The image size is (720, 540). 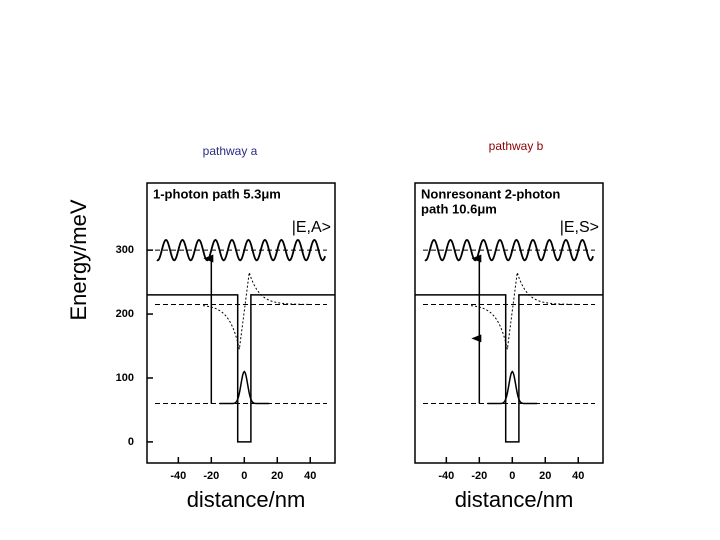 I want to click on panel-title: pathway a, so click(x=230, y=151).